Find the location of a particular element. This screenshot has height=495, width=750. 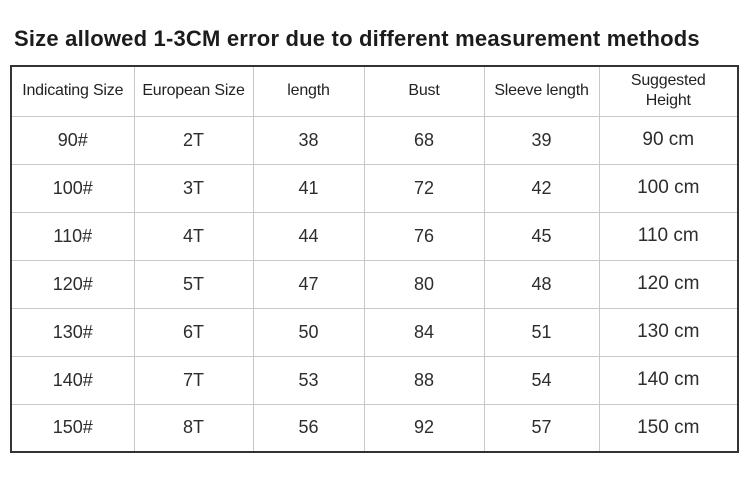

table-cell: 88 is located at coordinates (424, 380).